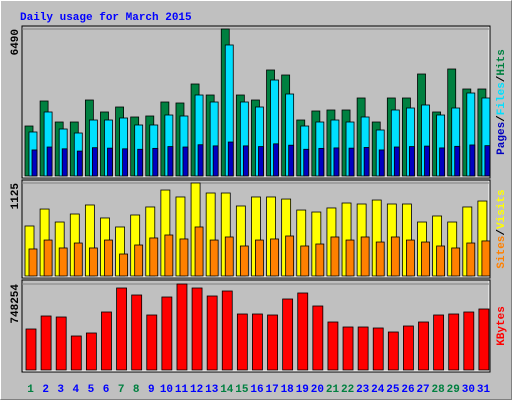  I want to click on x-tick-label: 21, so click(333, 390).